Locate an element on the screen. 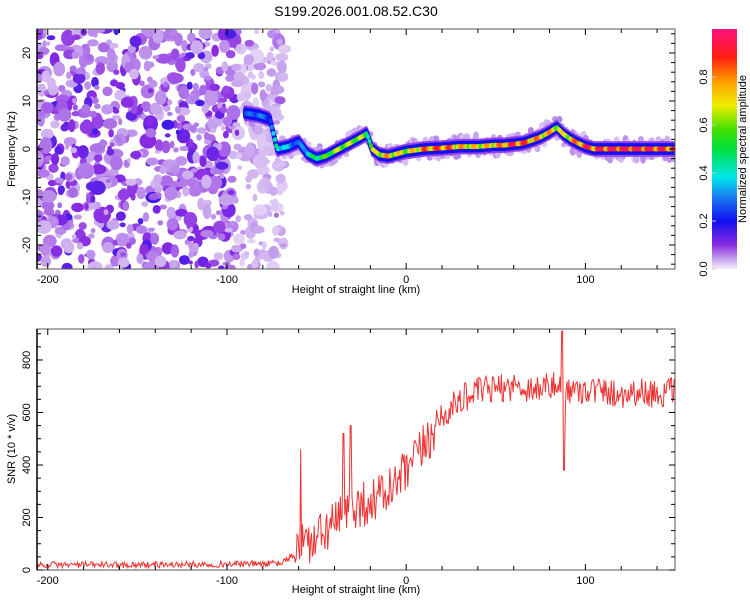 The image size is (750, 600). x-tick-label: 0 is located at coordinates (406, 280).